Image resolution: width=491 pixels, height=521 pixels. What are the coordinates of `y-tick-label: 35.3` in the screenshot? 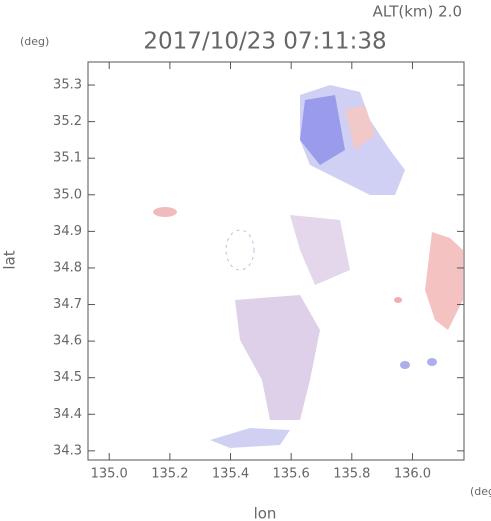 It's located at (67, 85).